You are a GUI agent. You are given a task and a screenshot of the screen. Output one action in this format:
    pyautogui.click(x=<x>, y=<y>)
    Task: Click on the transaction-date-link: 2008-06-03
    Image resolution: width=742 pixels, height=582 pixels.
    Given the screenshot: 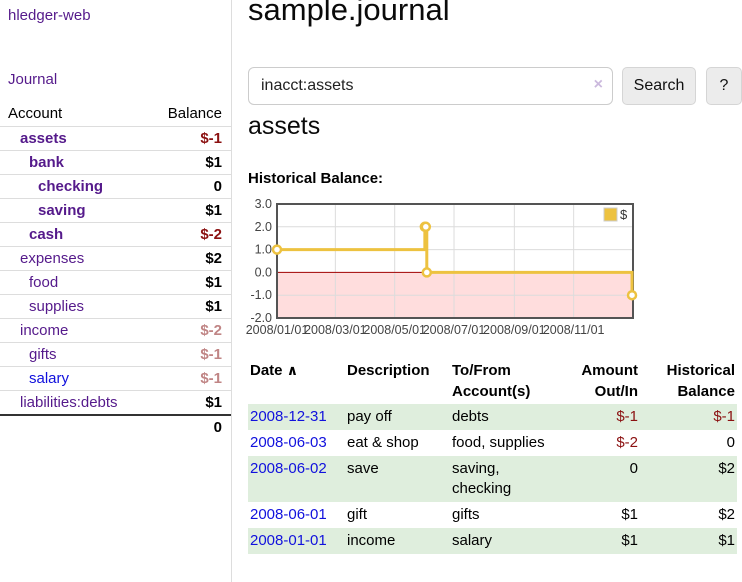 What is the action you would take?
    pyautogui.click(x=288, y=442)
    